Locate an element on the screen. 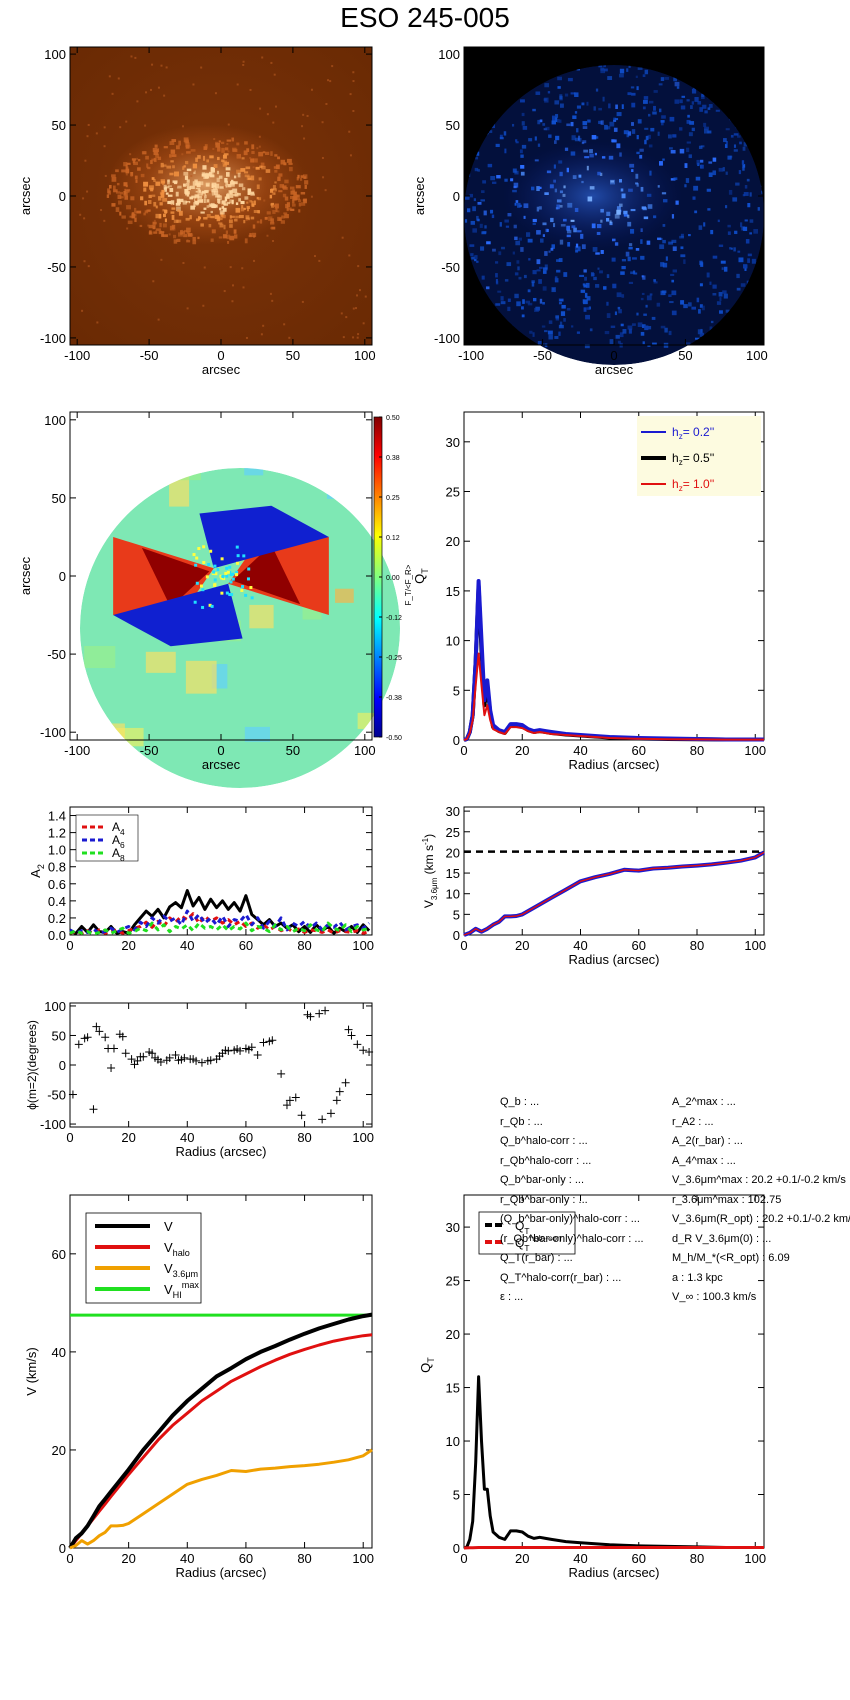 The image size is (850, 1700). y-tick-label: 15 is located at coordinates (453, 1388).